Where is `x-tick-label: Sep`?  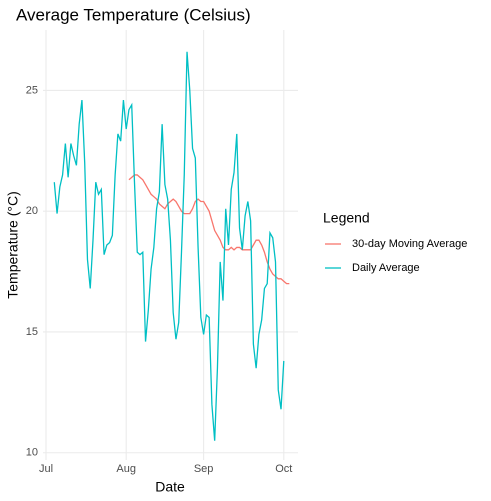
x-tick-label: Sep is located at coordinates (204, 469).